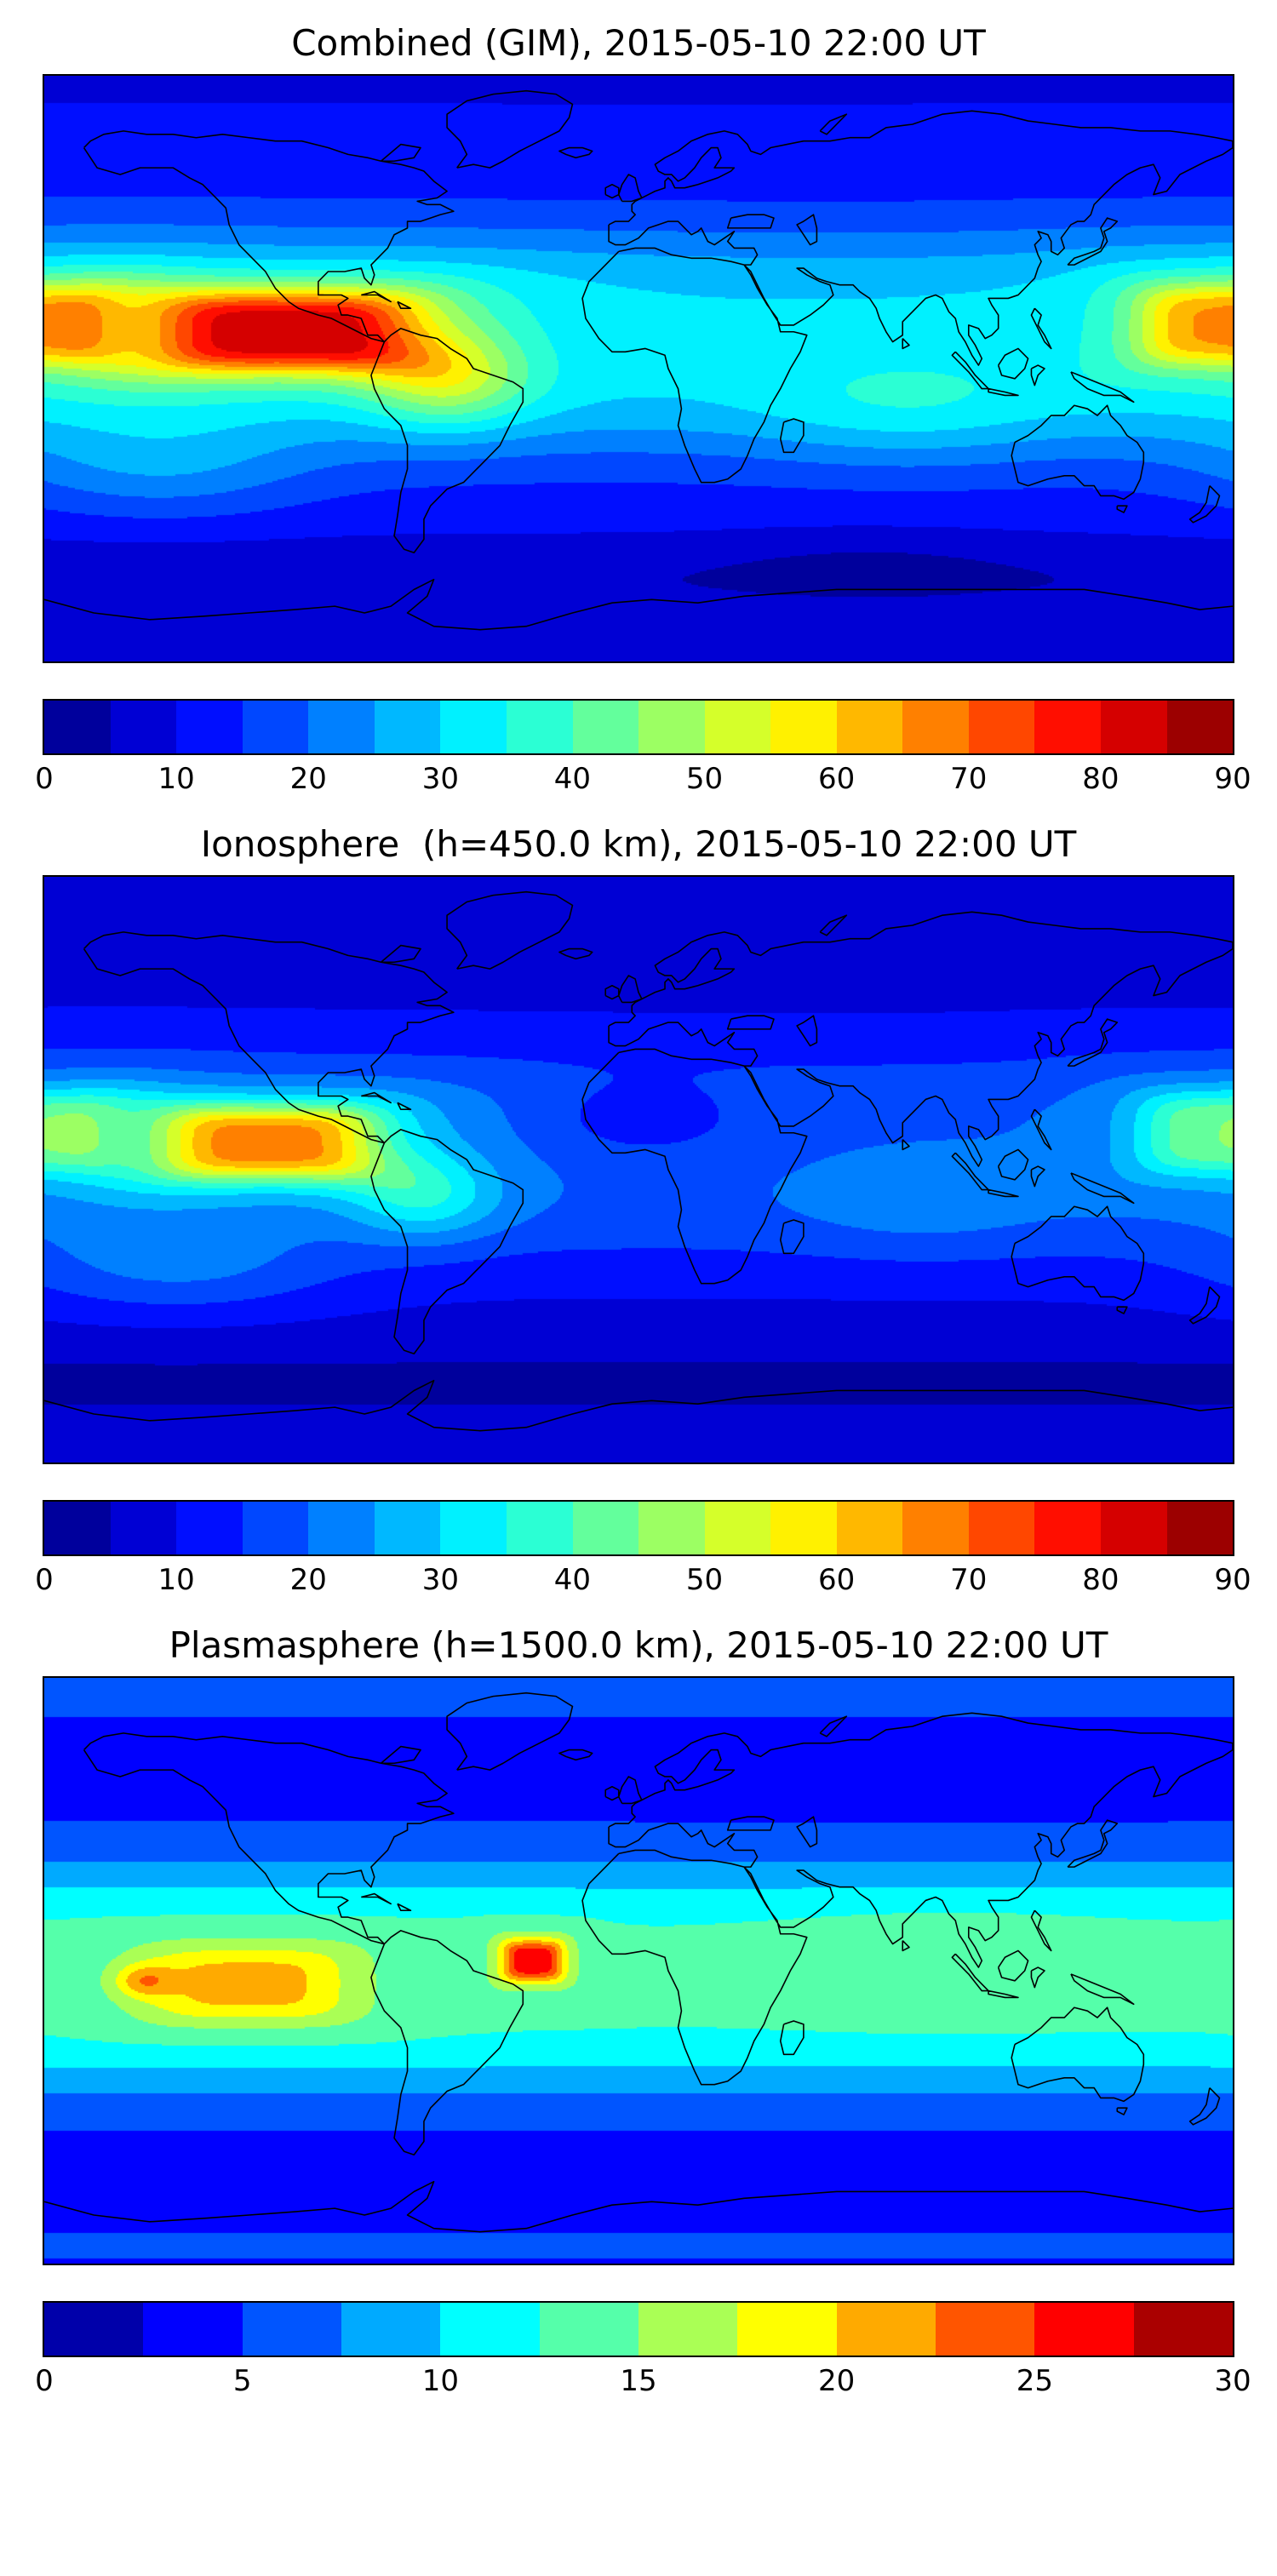 This screenshot has height=2576, width=1277. Describe the element at coordinates (638, 2381) in the screenshot. I see `colorbar-tick-label: 15` at that location.